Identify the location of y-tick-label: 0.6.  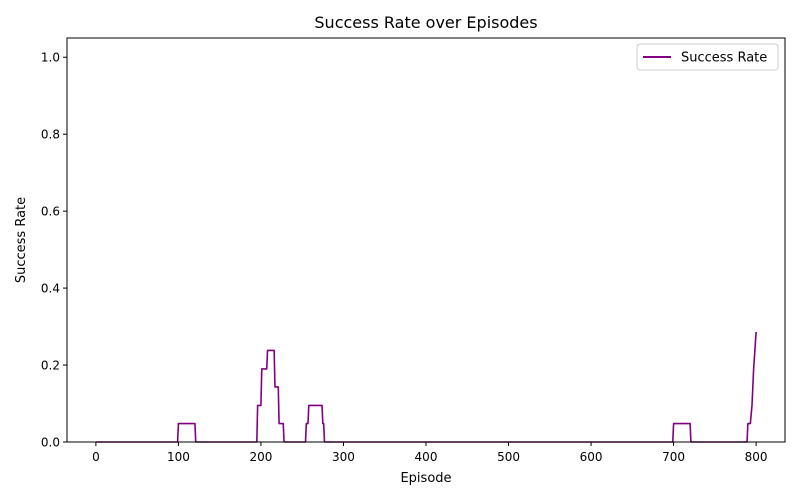
(50, 212).